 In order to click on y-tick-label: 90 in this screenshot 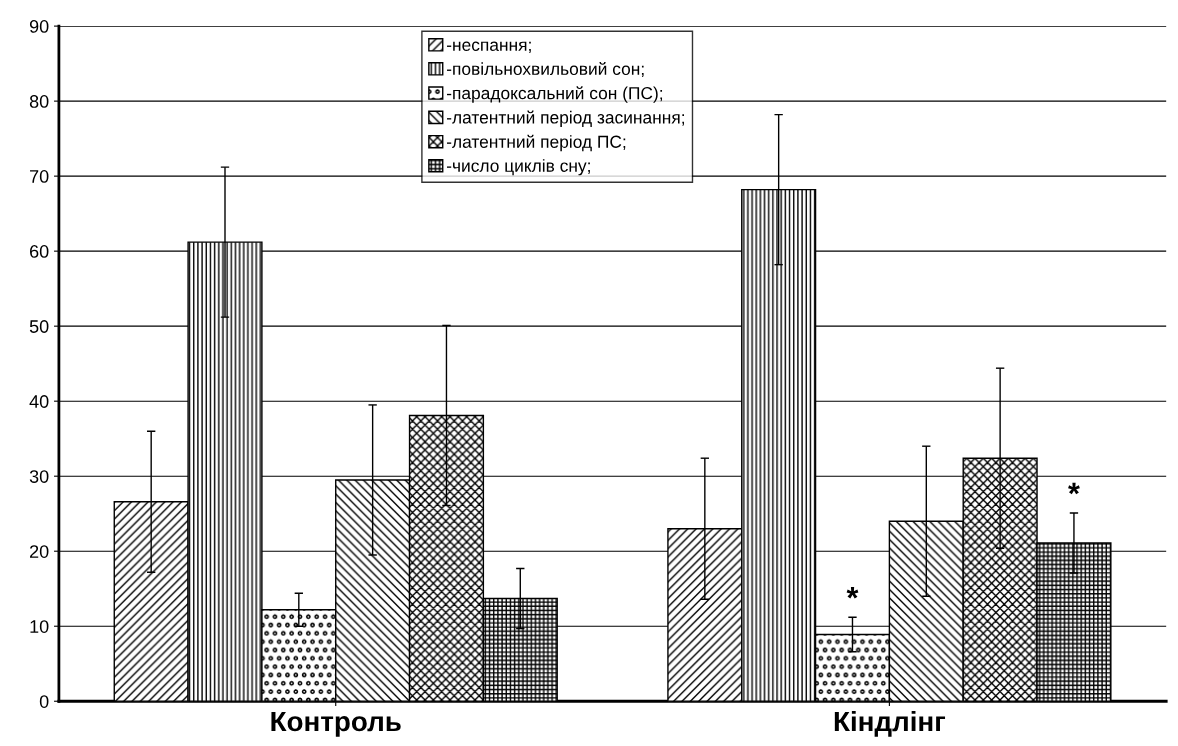, I will do `click(39, 26)`.